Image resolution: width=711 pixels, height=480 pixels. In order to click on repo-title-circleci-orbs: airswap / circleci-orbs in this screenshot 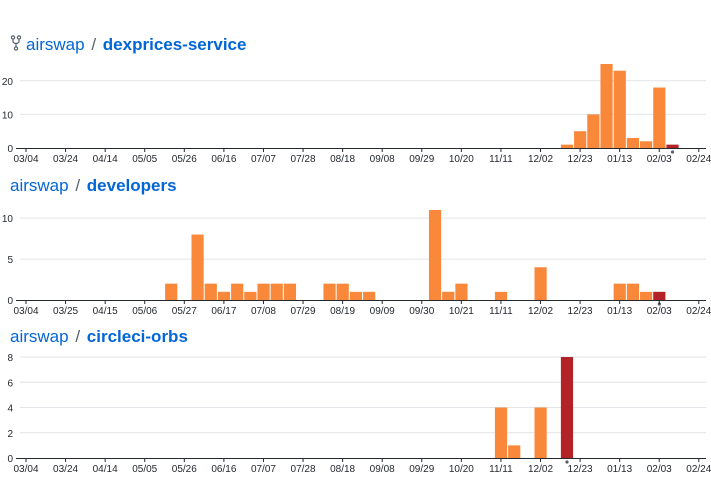, I will do `click(99, 337)`.